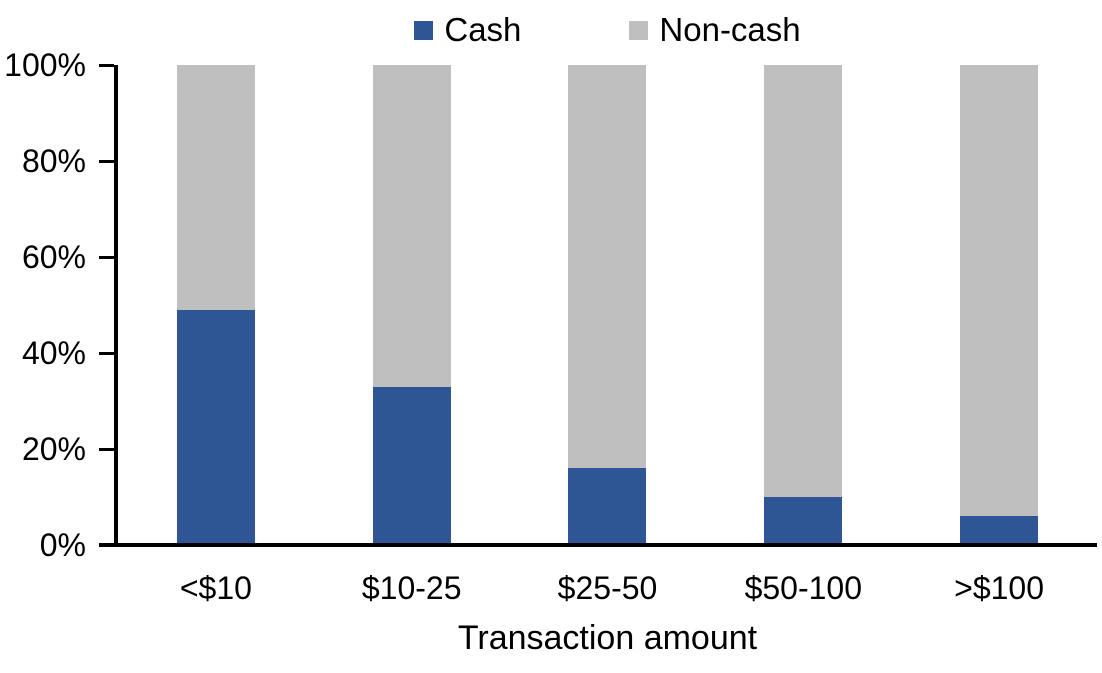  I want to click on legend-swatch-cash-icon, so click(424, 30).